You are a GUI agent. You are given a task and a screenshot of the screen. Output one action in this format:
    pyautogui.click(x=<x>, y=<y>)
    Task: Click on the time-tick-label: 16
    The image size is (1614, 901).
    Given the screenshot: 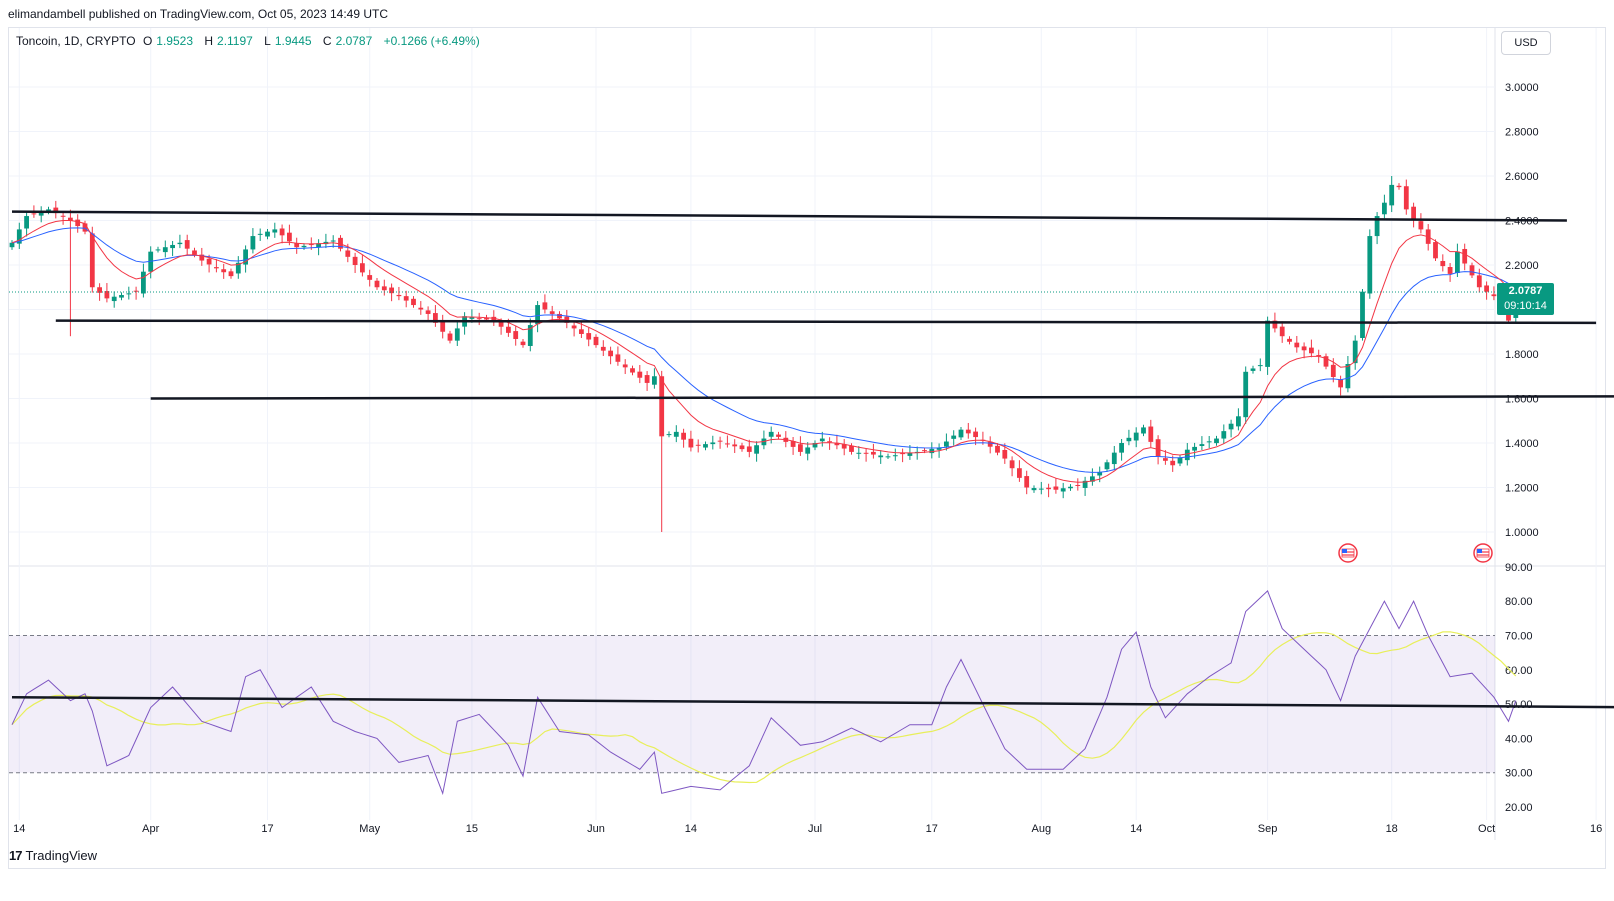 What is the action you would take?
    pyautogui.click(x=1596, y=829)
    